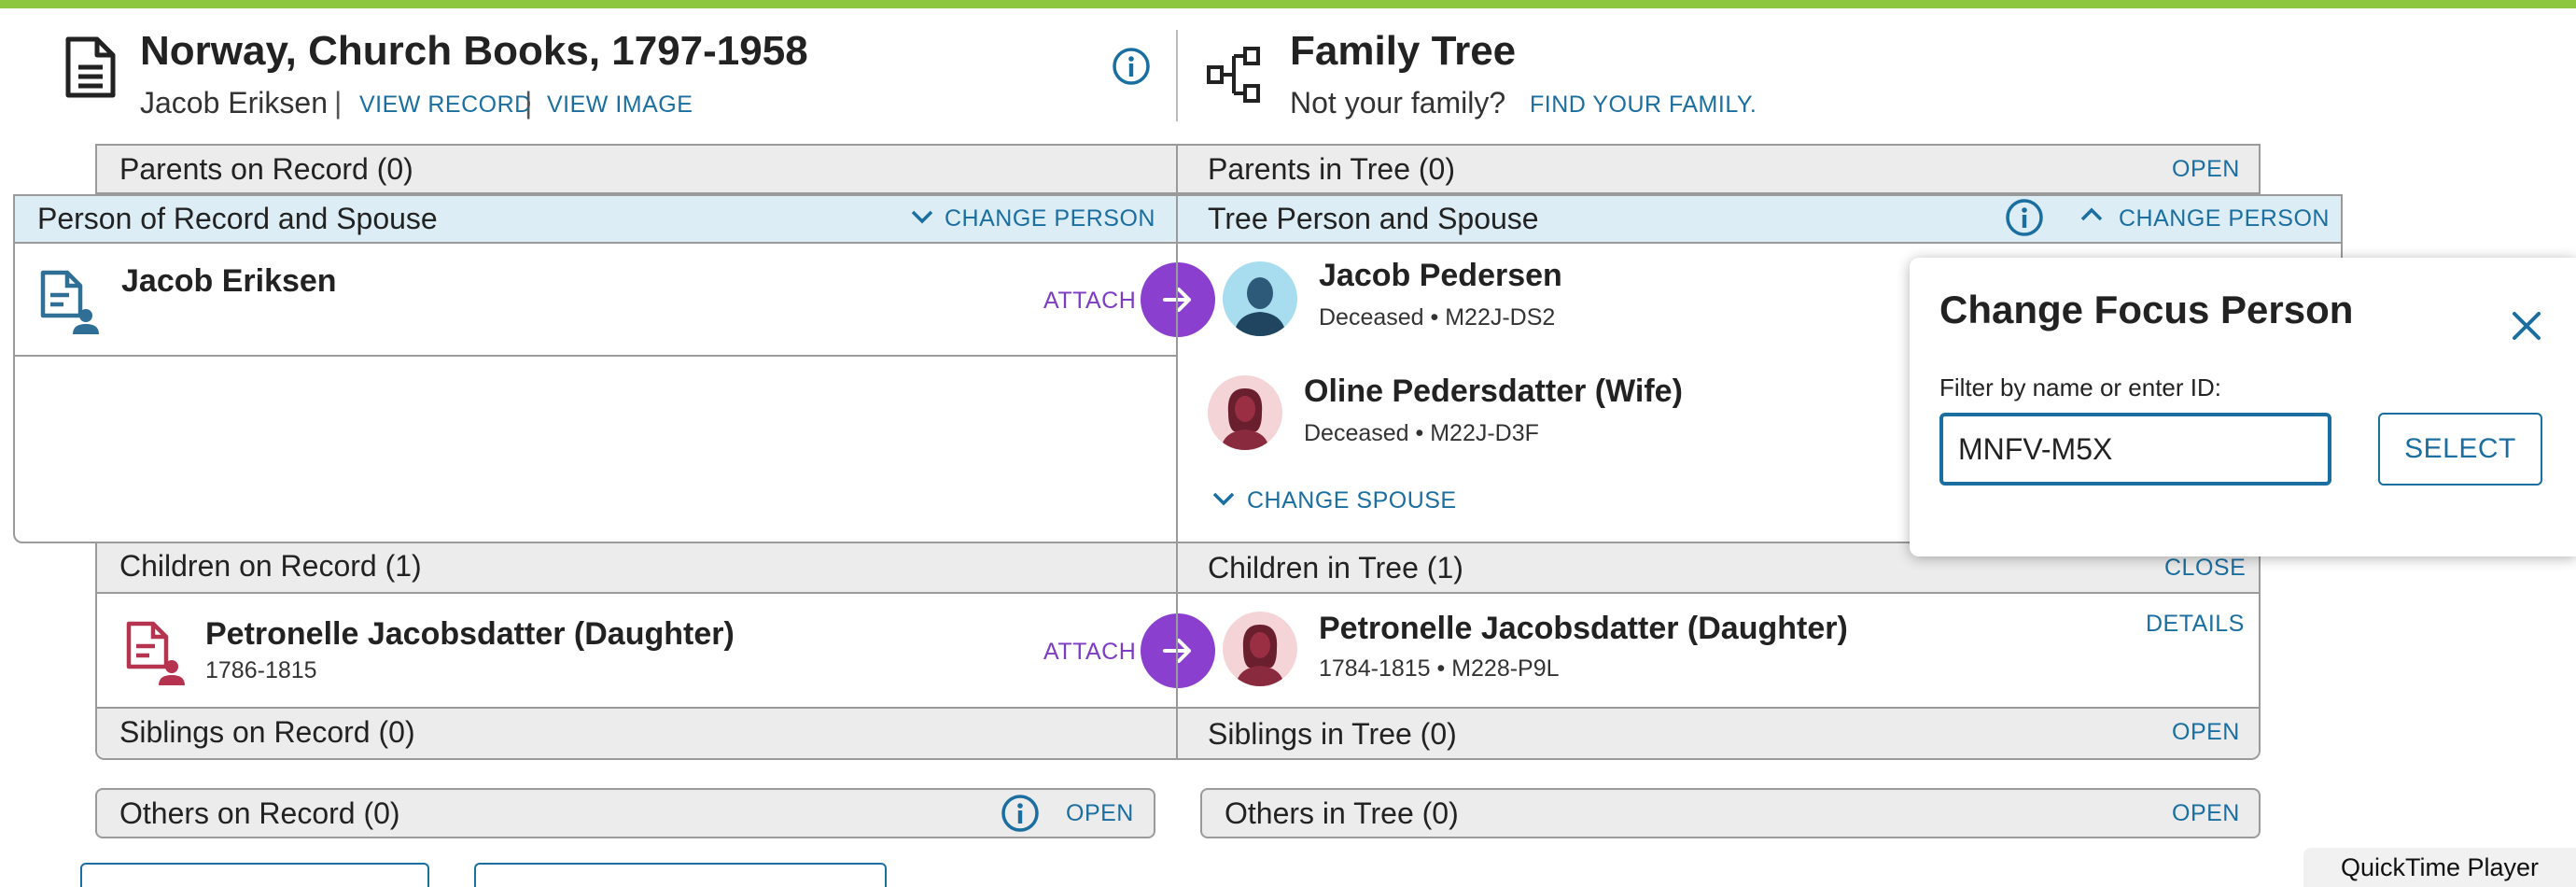 This screenshot has width=2576, height=887. I want to click on attach-person-button, so click(1178, 299).